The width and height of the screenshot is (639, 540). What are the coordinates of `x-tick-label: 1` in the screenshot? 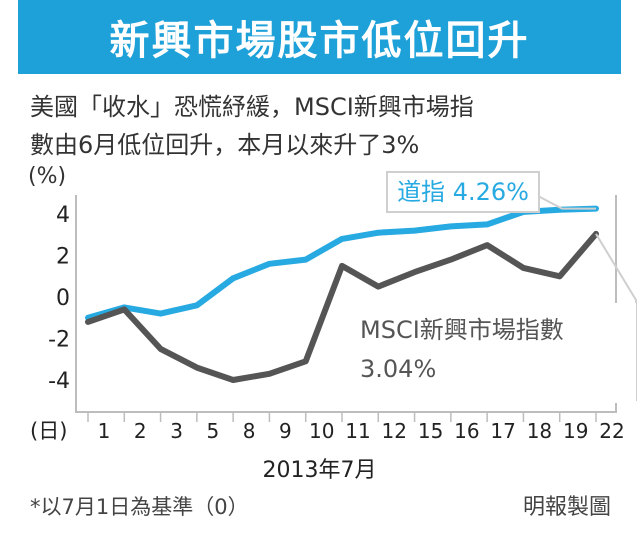 It's located at (104, 431).